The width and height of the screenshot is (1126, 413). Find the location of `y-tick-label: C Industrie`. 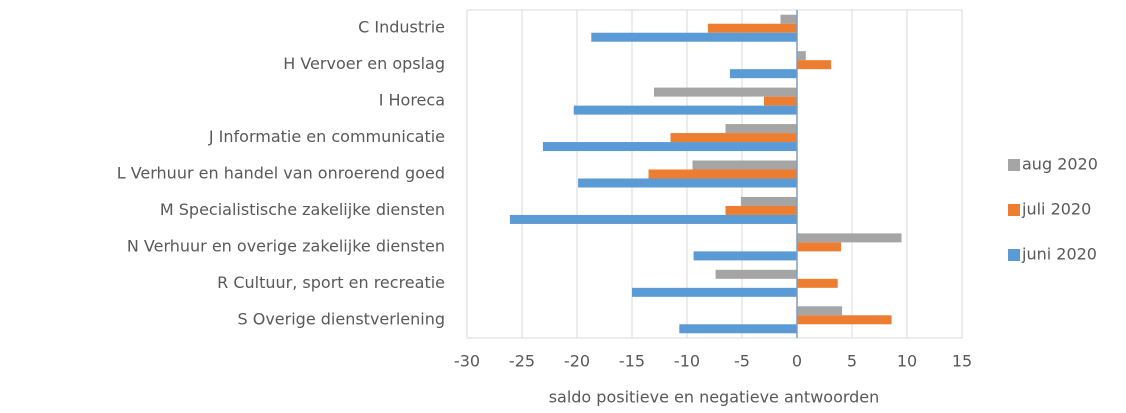

y-tick-label: C Industrie is located at coordinates (401, 27).